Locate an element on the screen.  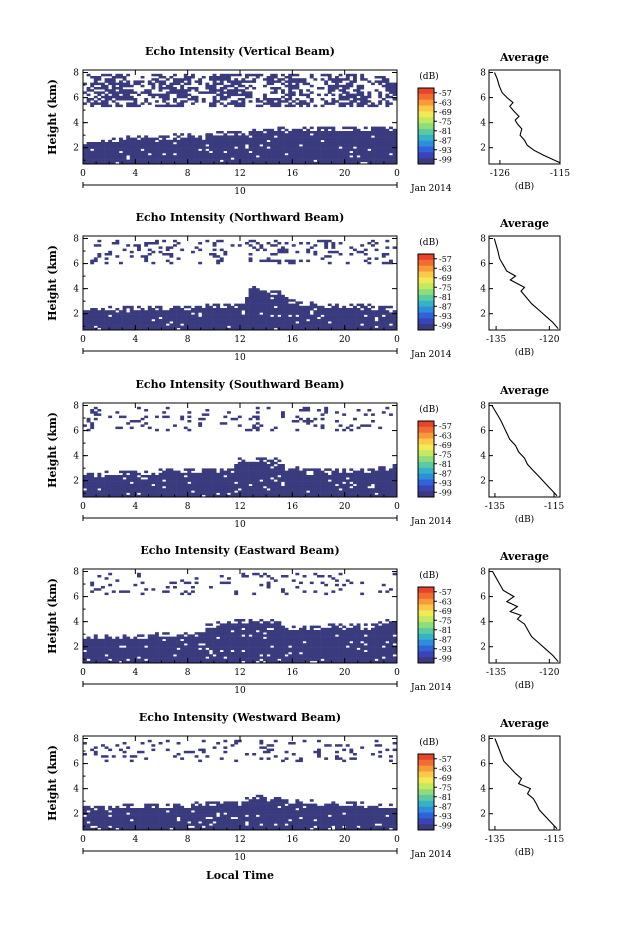
colorbar-swatch is located at coordinates (426, 447).